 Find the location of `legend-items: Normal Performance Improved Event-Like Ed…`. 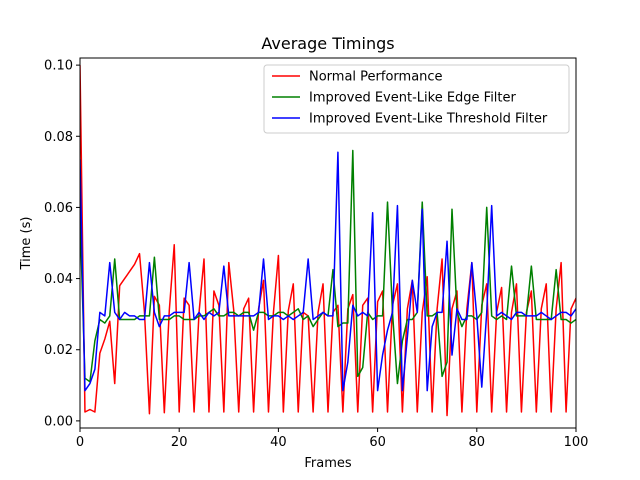

legend-items: Normal Performance Improved Event-Like Ed… is located at coordinates (410, 98).